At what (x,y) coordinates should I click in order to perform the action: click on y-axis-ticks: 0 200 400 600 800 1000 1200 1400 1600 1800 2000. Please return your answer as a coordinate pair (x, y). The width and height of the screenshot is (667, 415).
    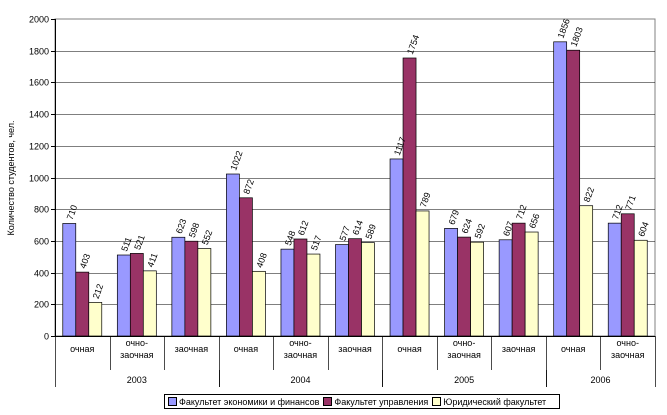
    Looking at the image, I should click on (42, 178).